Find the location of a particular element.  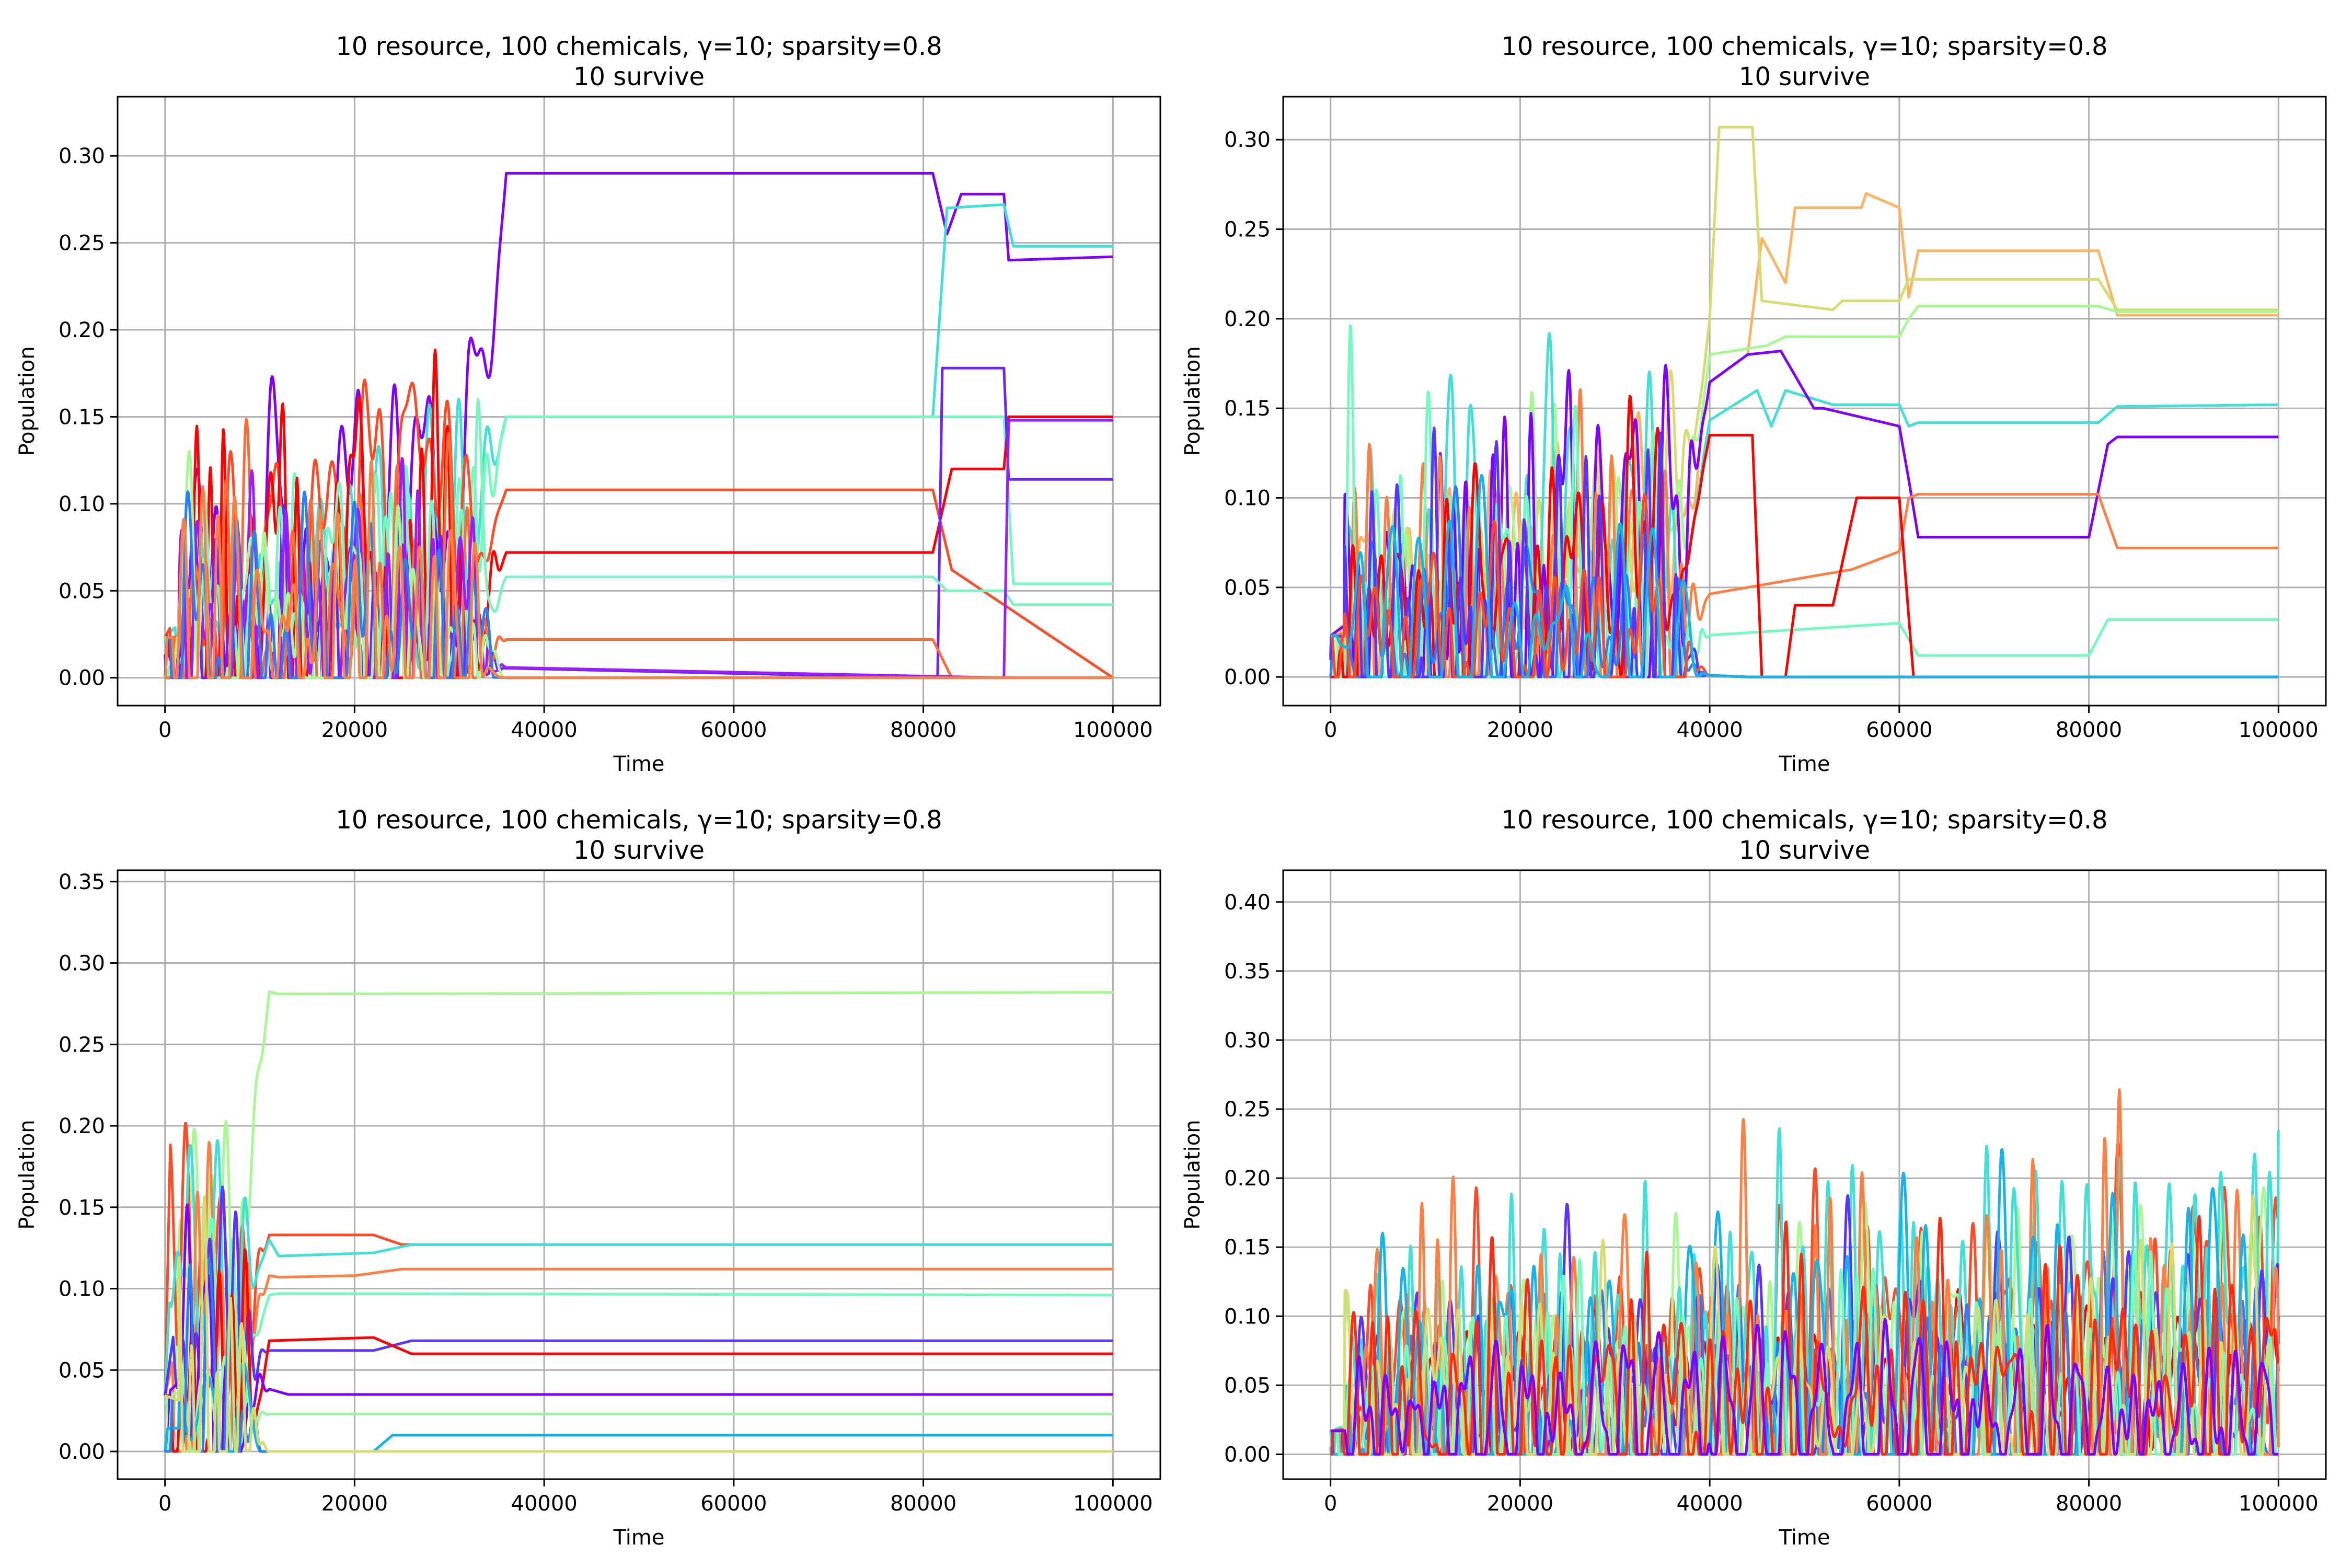

y-axis: 0.00 0.05 0.10 0.15 0.20 0.25 0.30 0.35 0.40 is located at coordinates (1253, 1179).